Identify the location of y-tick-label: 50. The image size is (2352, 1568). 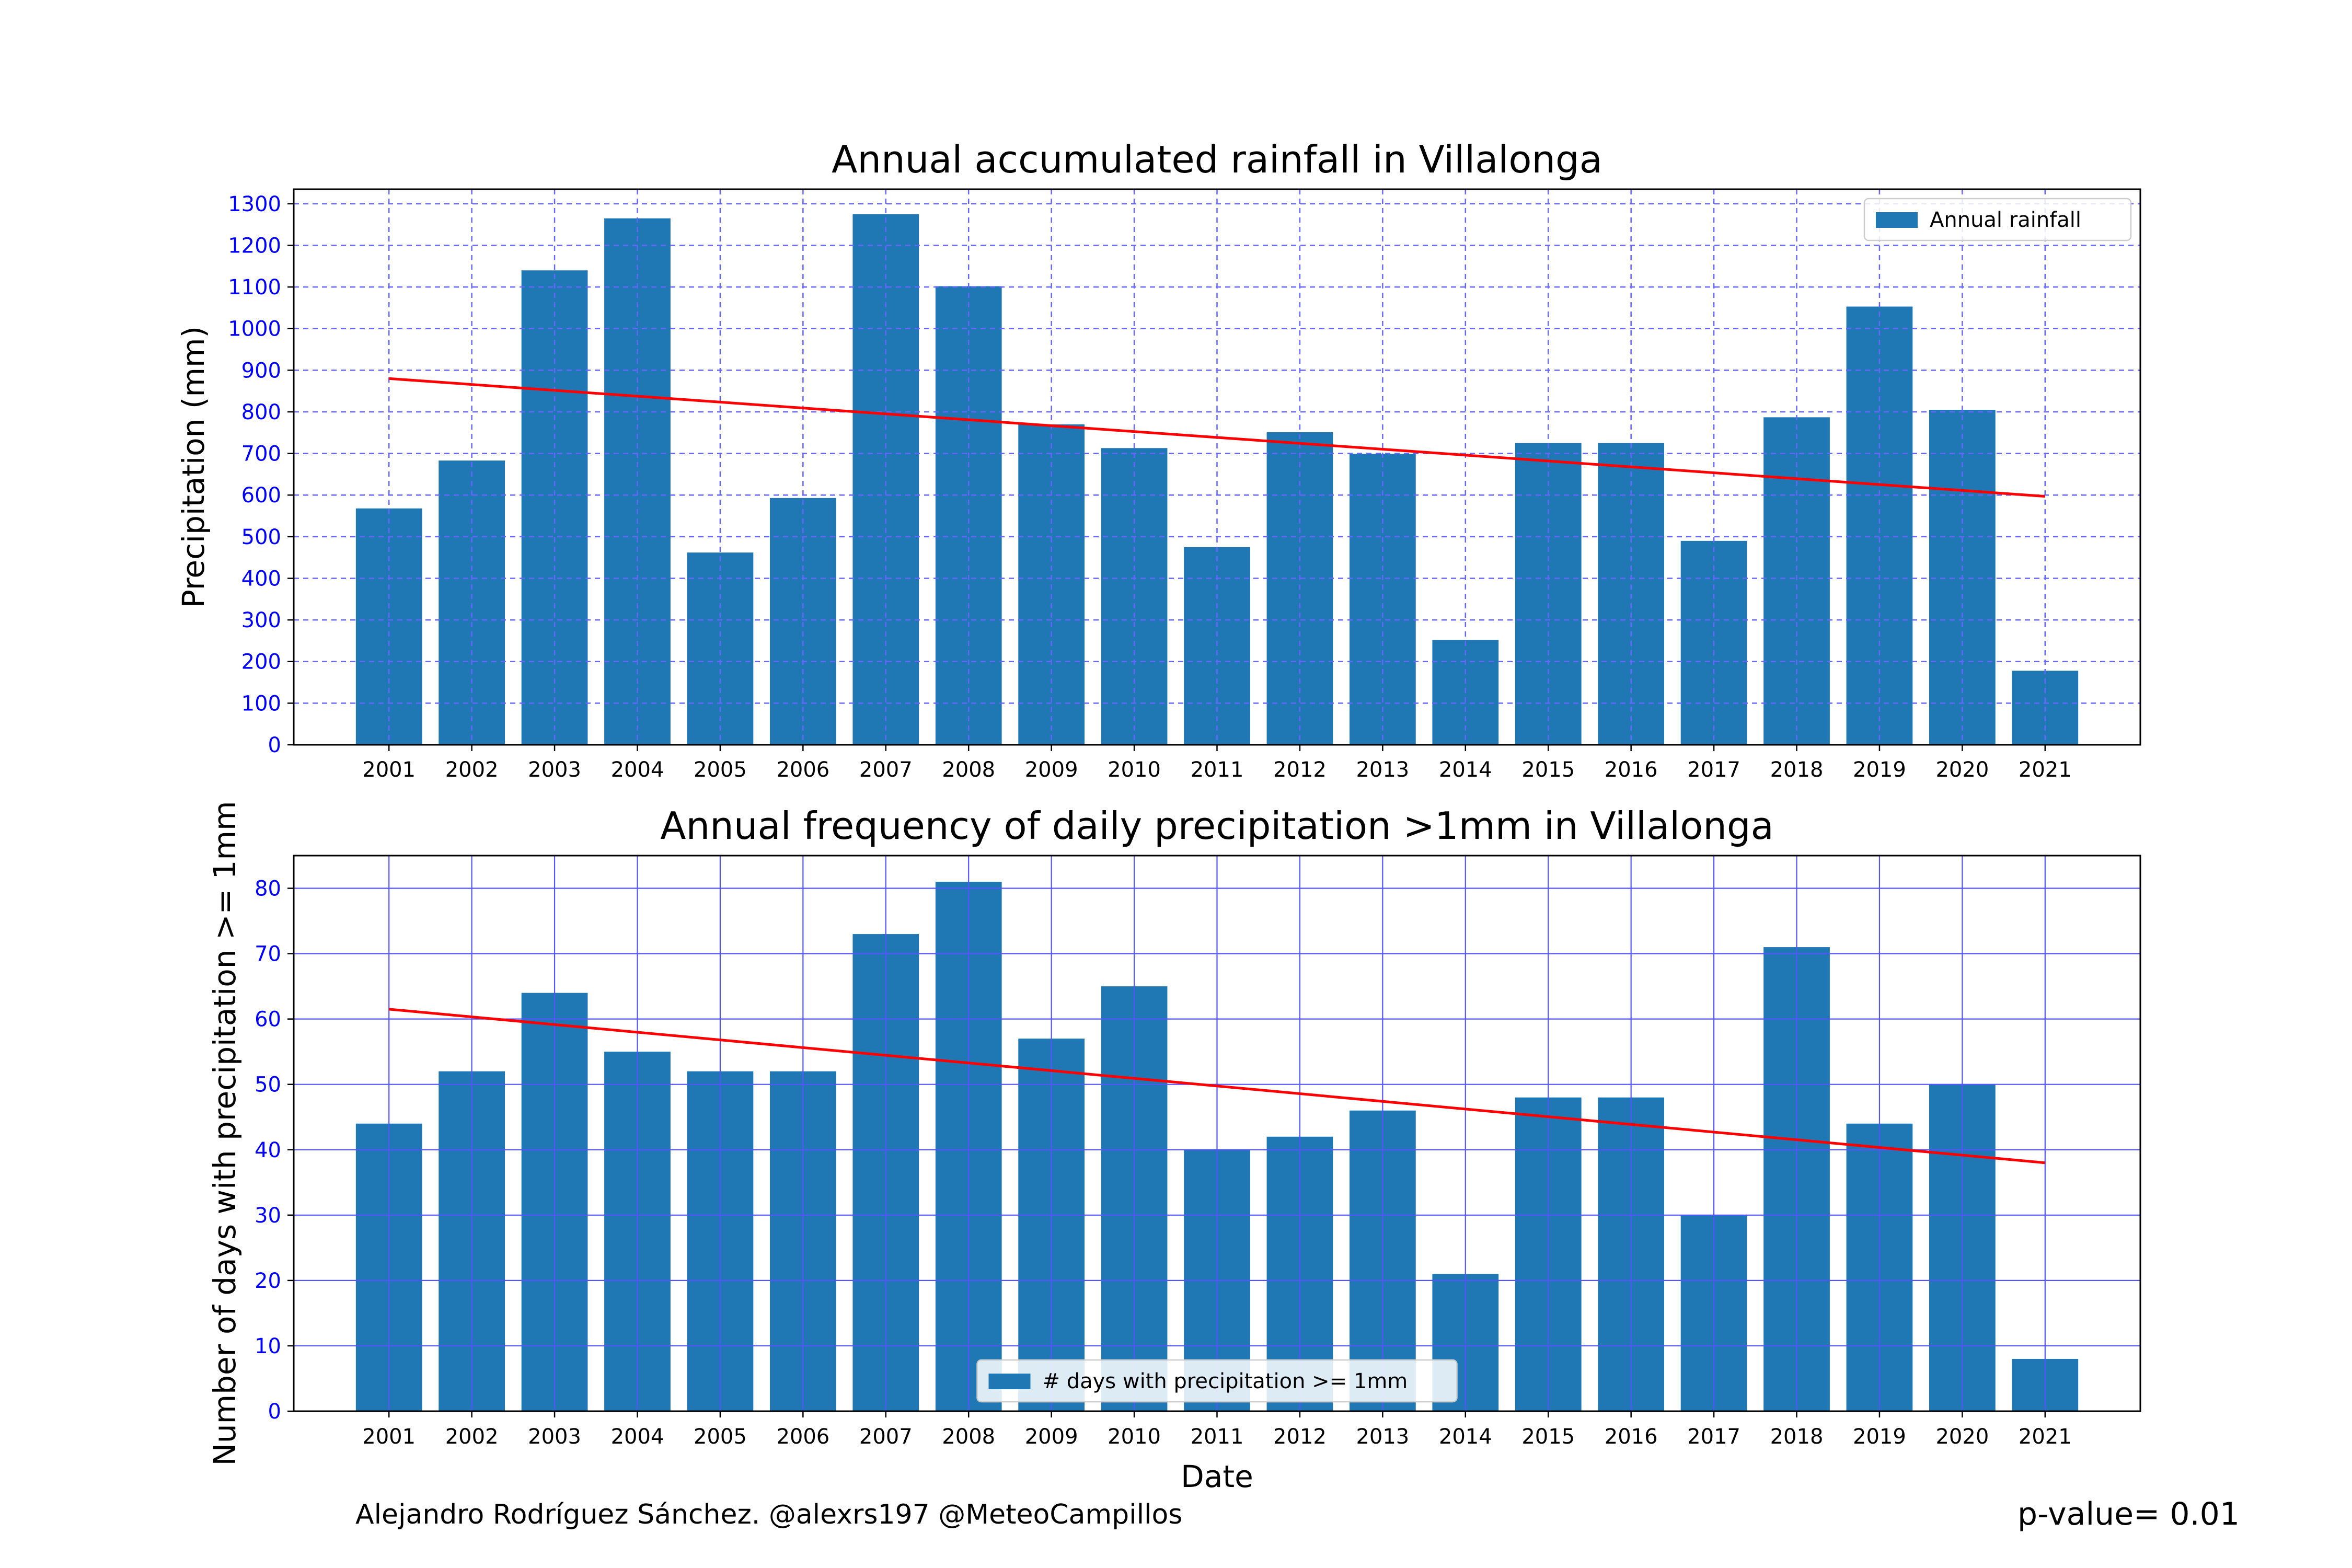
(268, 1085).